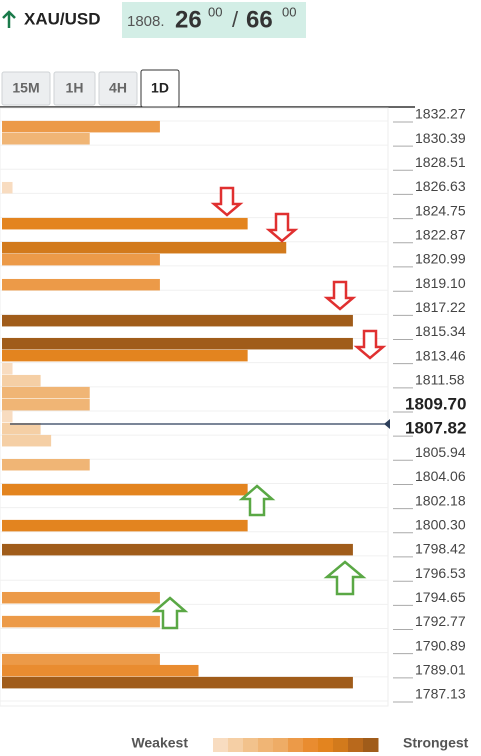  What do you see at coordinates (159, 743) in the screenshot?
I see `legend-weakest: Weakest` at bounding box center [159, 743].